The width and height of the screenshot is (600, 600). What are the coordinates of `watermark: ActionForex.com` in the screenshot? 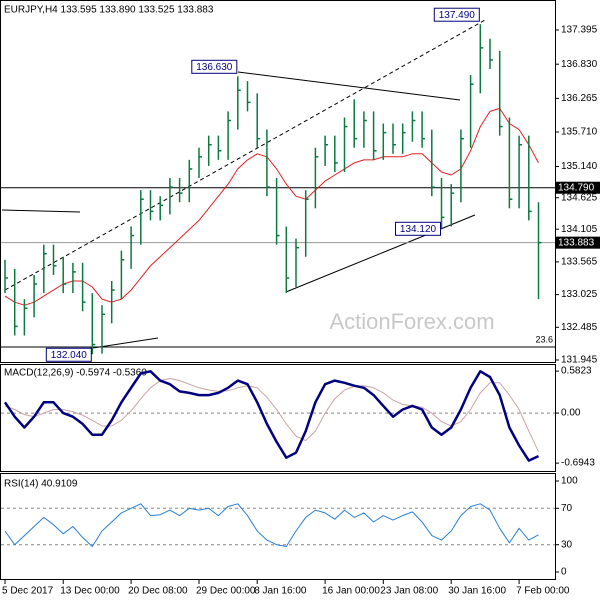 It's located at (411, 321).